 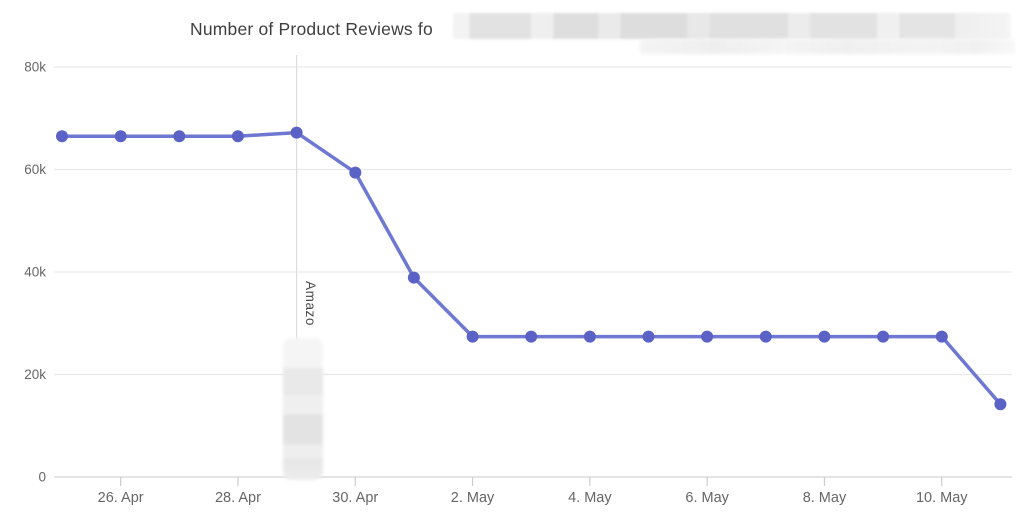 I want to click on y-axis-label: 80k, so click(x=35, y=67).